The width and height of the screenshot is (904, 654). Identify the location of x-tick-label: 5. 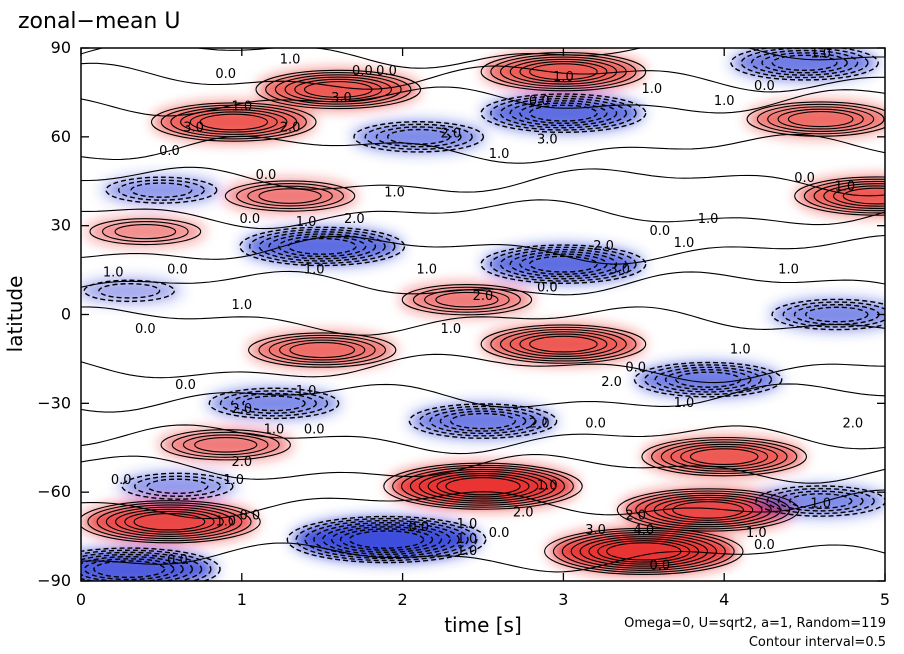
(885, 599).